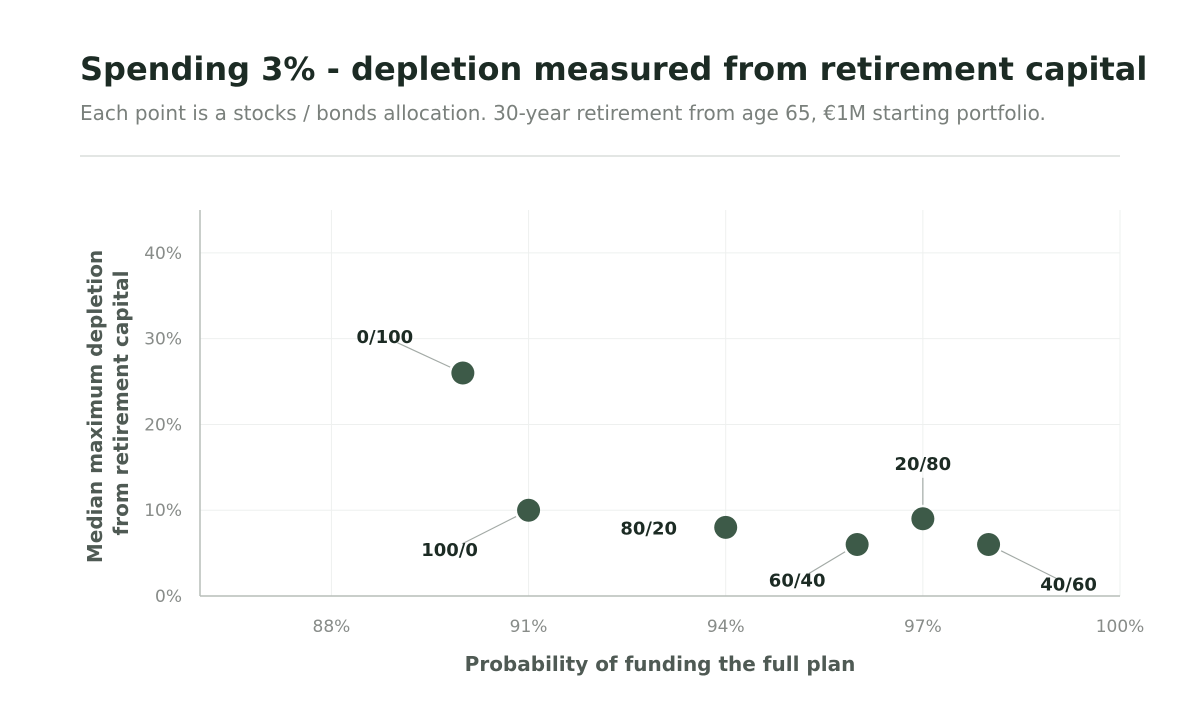 This screenshot has width=1200, height=720. I want to click on header-divider, so click(600, 156).